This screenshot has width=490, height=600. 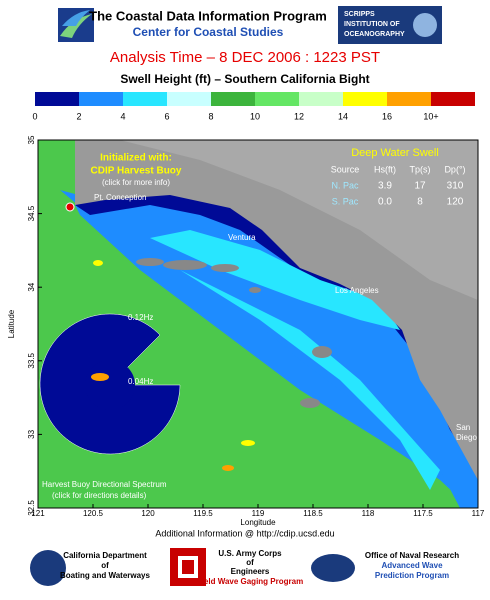 What do you see at coordinates (78, 116) in the screenshot?
I see `colorbar-label: 2` at bounding box center [78, 116].